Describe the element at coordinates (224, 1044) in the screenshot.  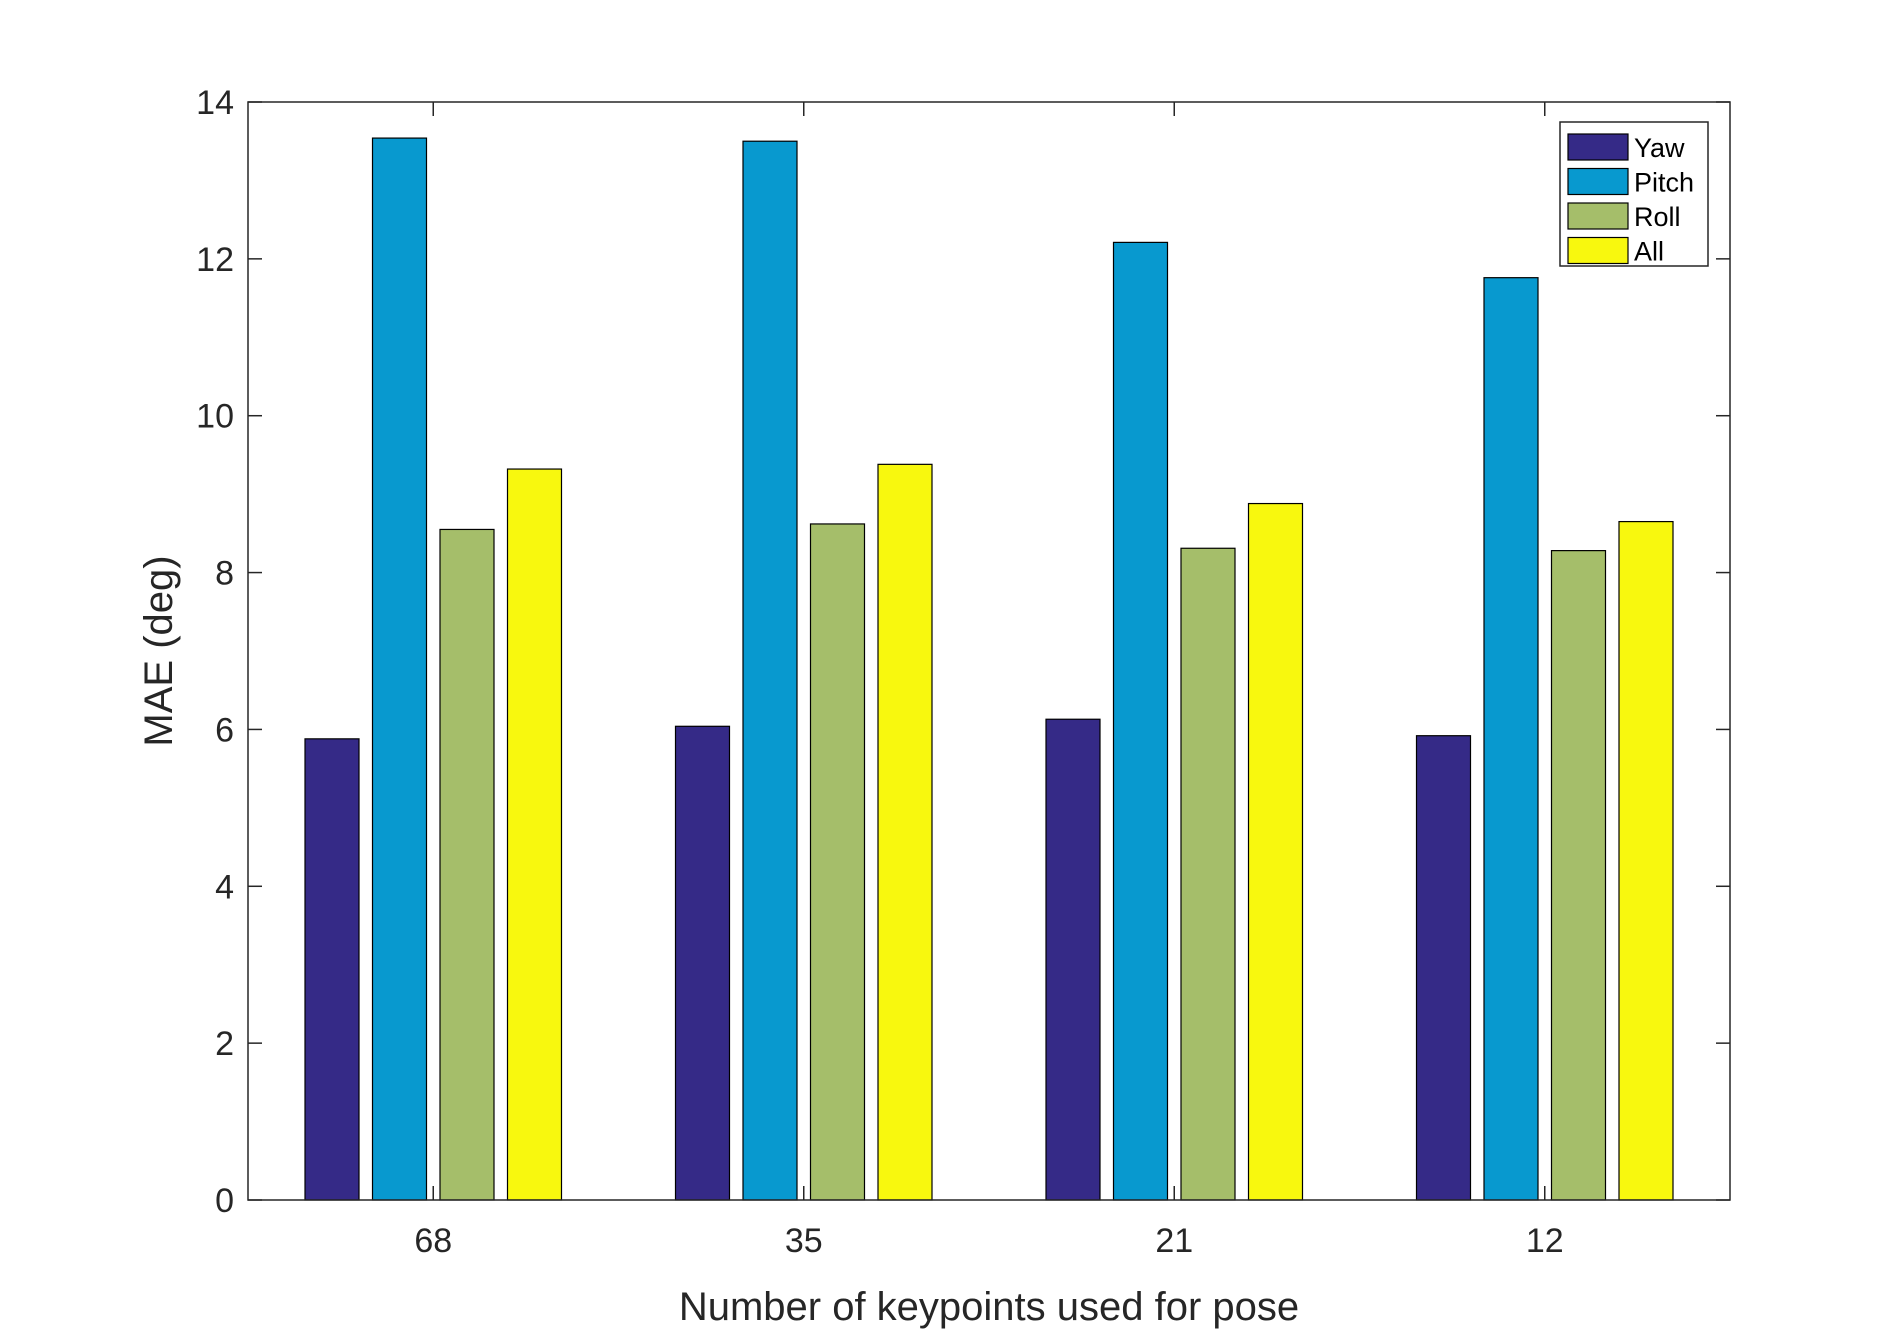
I see `y-tick-label: 2` at that location.